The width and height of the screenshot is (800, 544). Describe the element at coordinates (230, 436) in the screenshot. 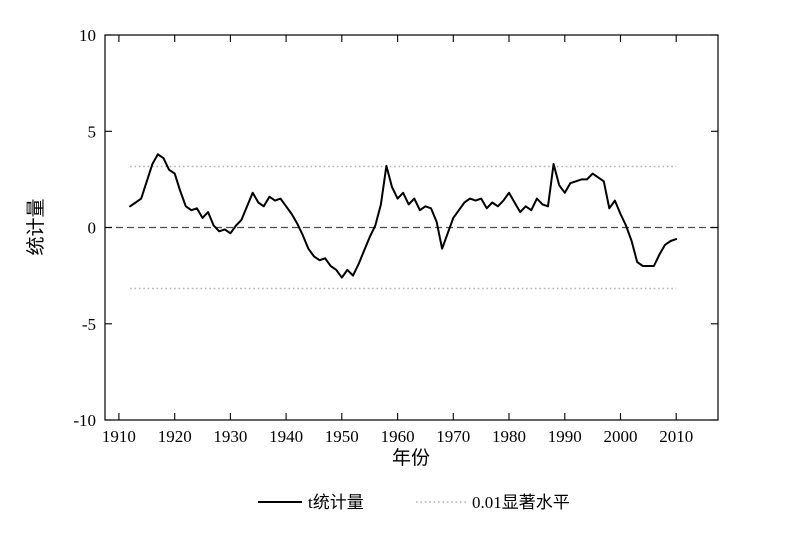

I see `x-tick-label: 1930` at that location.